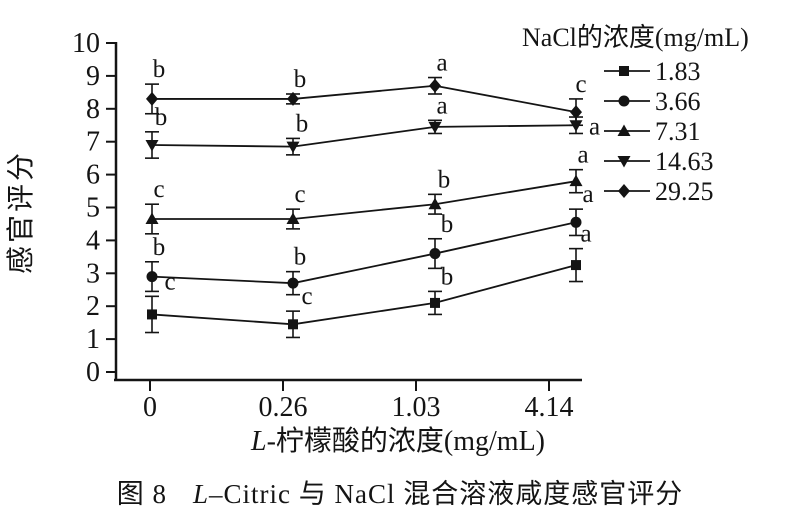 This screenshot has height=530, width=800. Describe the element at coordinates (201, 494) in the screenshot. I see `caption-italic-l: L` at that location.